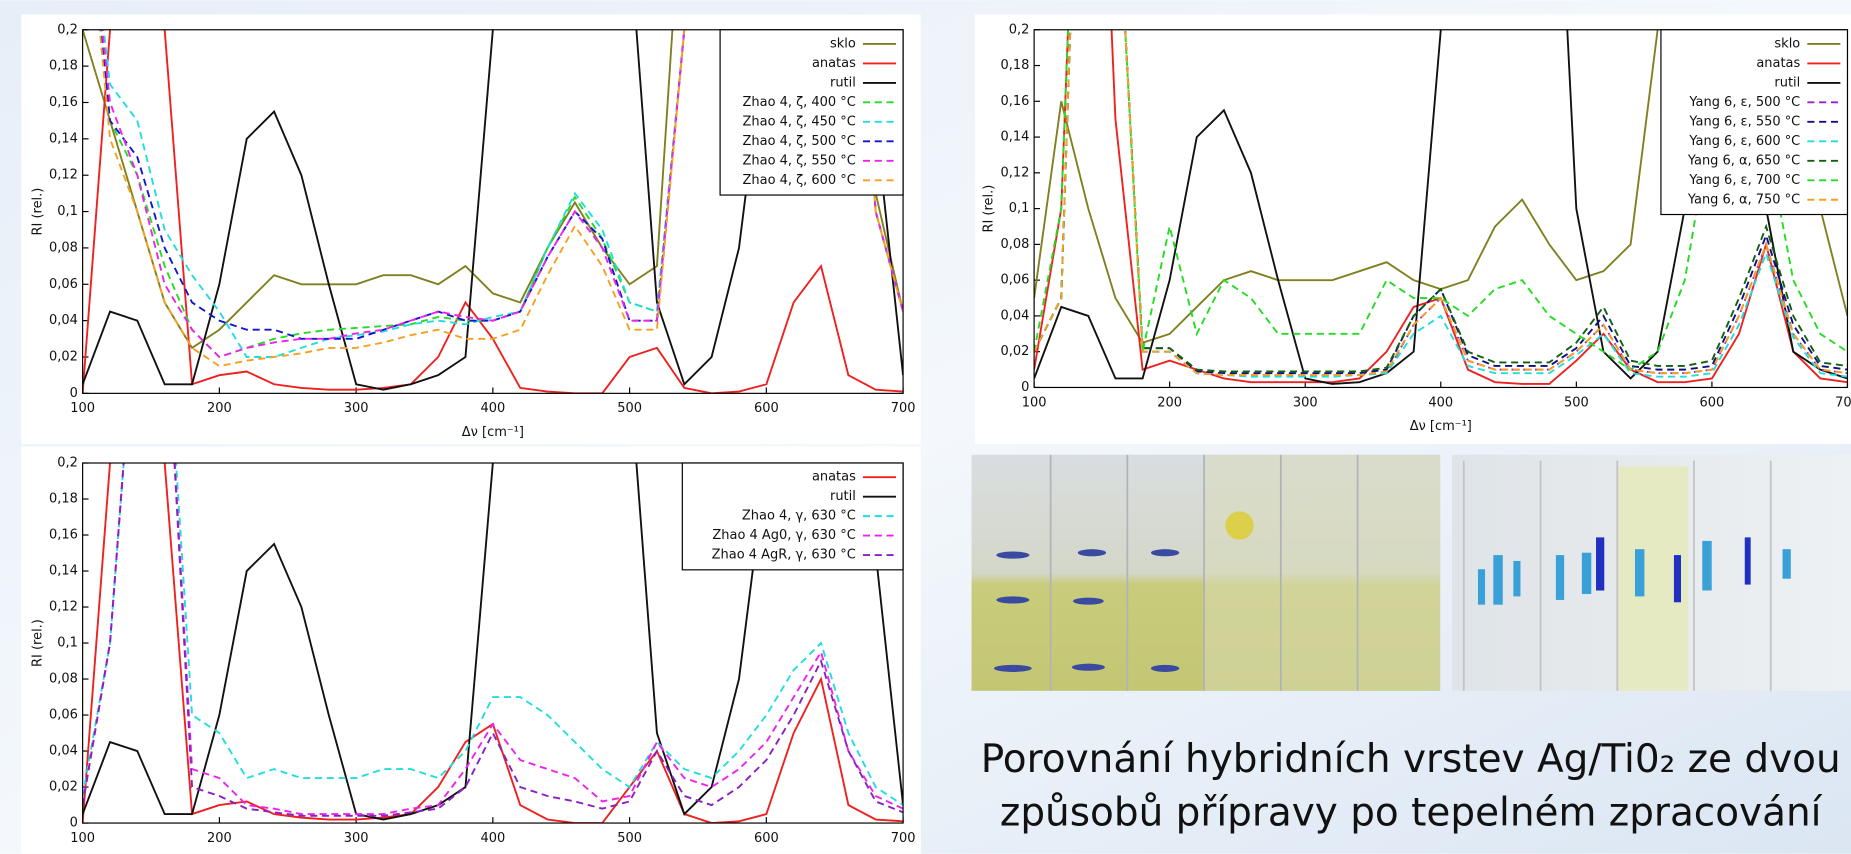 This screenshot has width=1851, height=854. I want to click on legend-label: Zhao 4, γ, 630 °C, so click(799, 516).